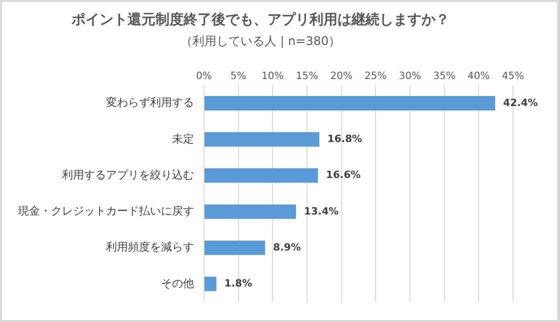 The image size is (559, 322). What do you see at coordinates (238, 284) in the screenshot?
I see `data-label: 1.8%` at bounding box center [238, 284].